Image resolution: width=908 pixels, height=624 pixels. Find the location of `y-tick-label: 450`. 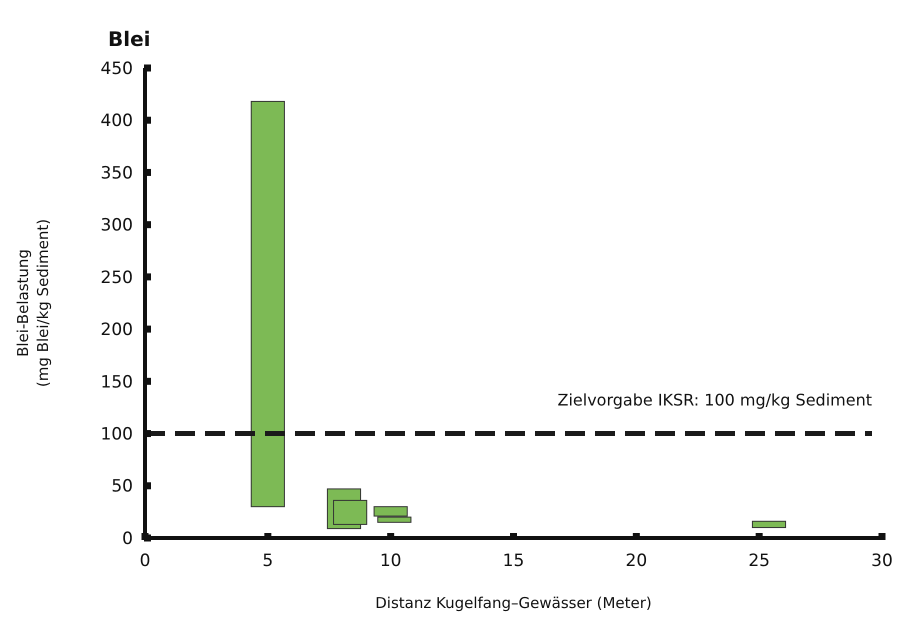

y-tick-label: 450 is located at coordinates (116, 68).